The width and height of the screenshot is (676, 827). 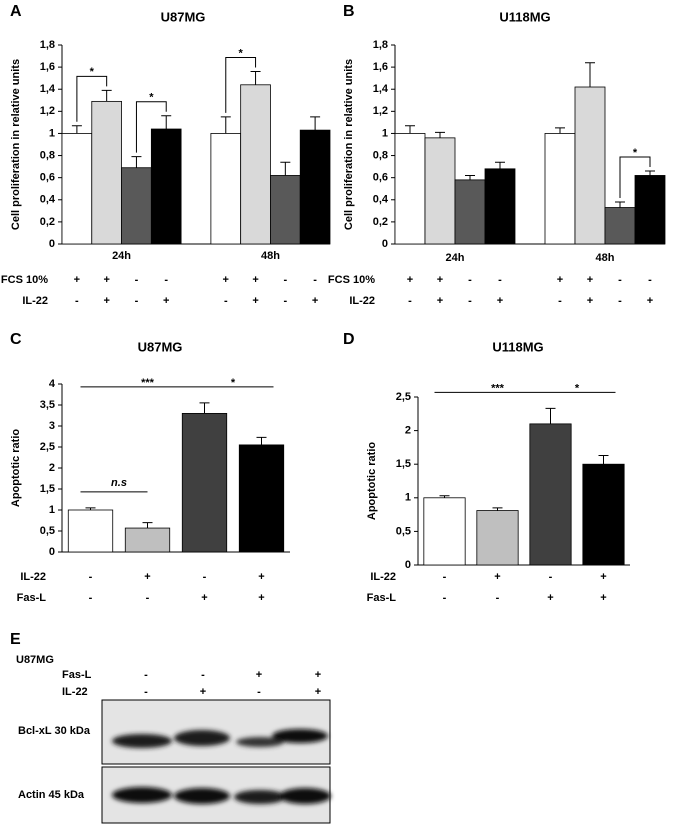 What do you see at coordinates (351, 280) in the screenshot?
I see `condition-label: FCS 10%` at bounding box center [351, 280].